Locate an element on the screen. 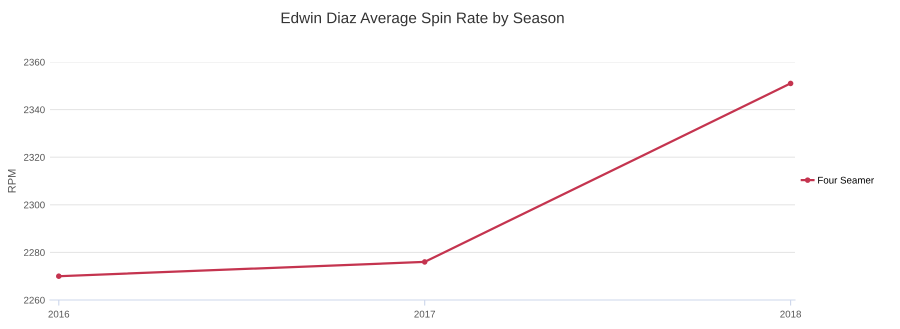 Image resolution: width=900 pixels, height=329 pixels. y-tick-label: 2260 is located at coordinates (34, 300).